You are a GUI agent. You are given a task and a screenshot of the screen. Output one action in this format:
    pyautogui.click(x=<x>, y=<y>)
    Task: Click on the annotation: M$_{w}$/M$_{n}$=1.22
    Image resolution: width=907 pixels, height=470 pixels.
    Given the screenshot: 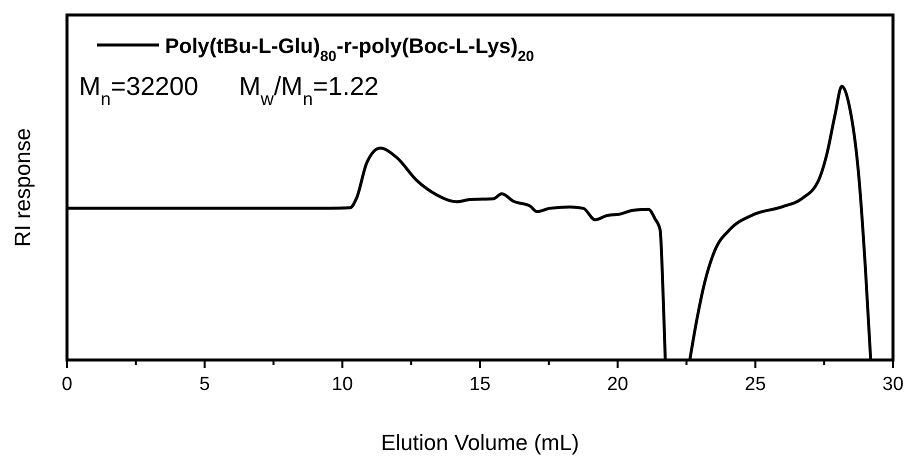 What is the action you would take?
    pyautogui.click(x=309, y=90)
    